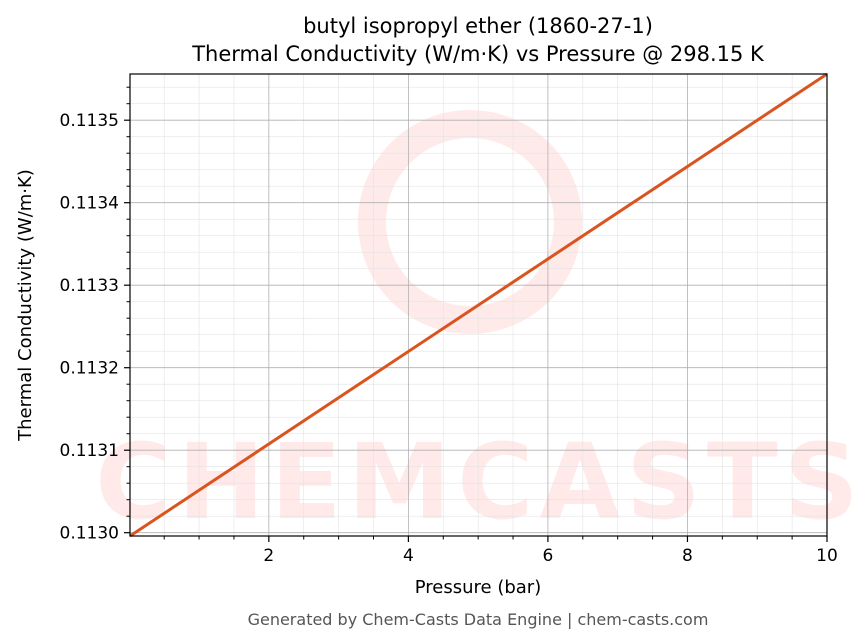  What do you see at coordinates (827, 556) in the screenshot?
I see `x-tick-label: 10` at bounding box center [827, 556].